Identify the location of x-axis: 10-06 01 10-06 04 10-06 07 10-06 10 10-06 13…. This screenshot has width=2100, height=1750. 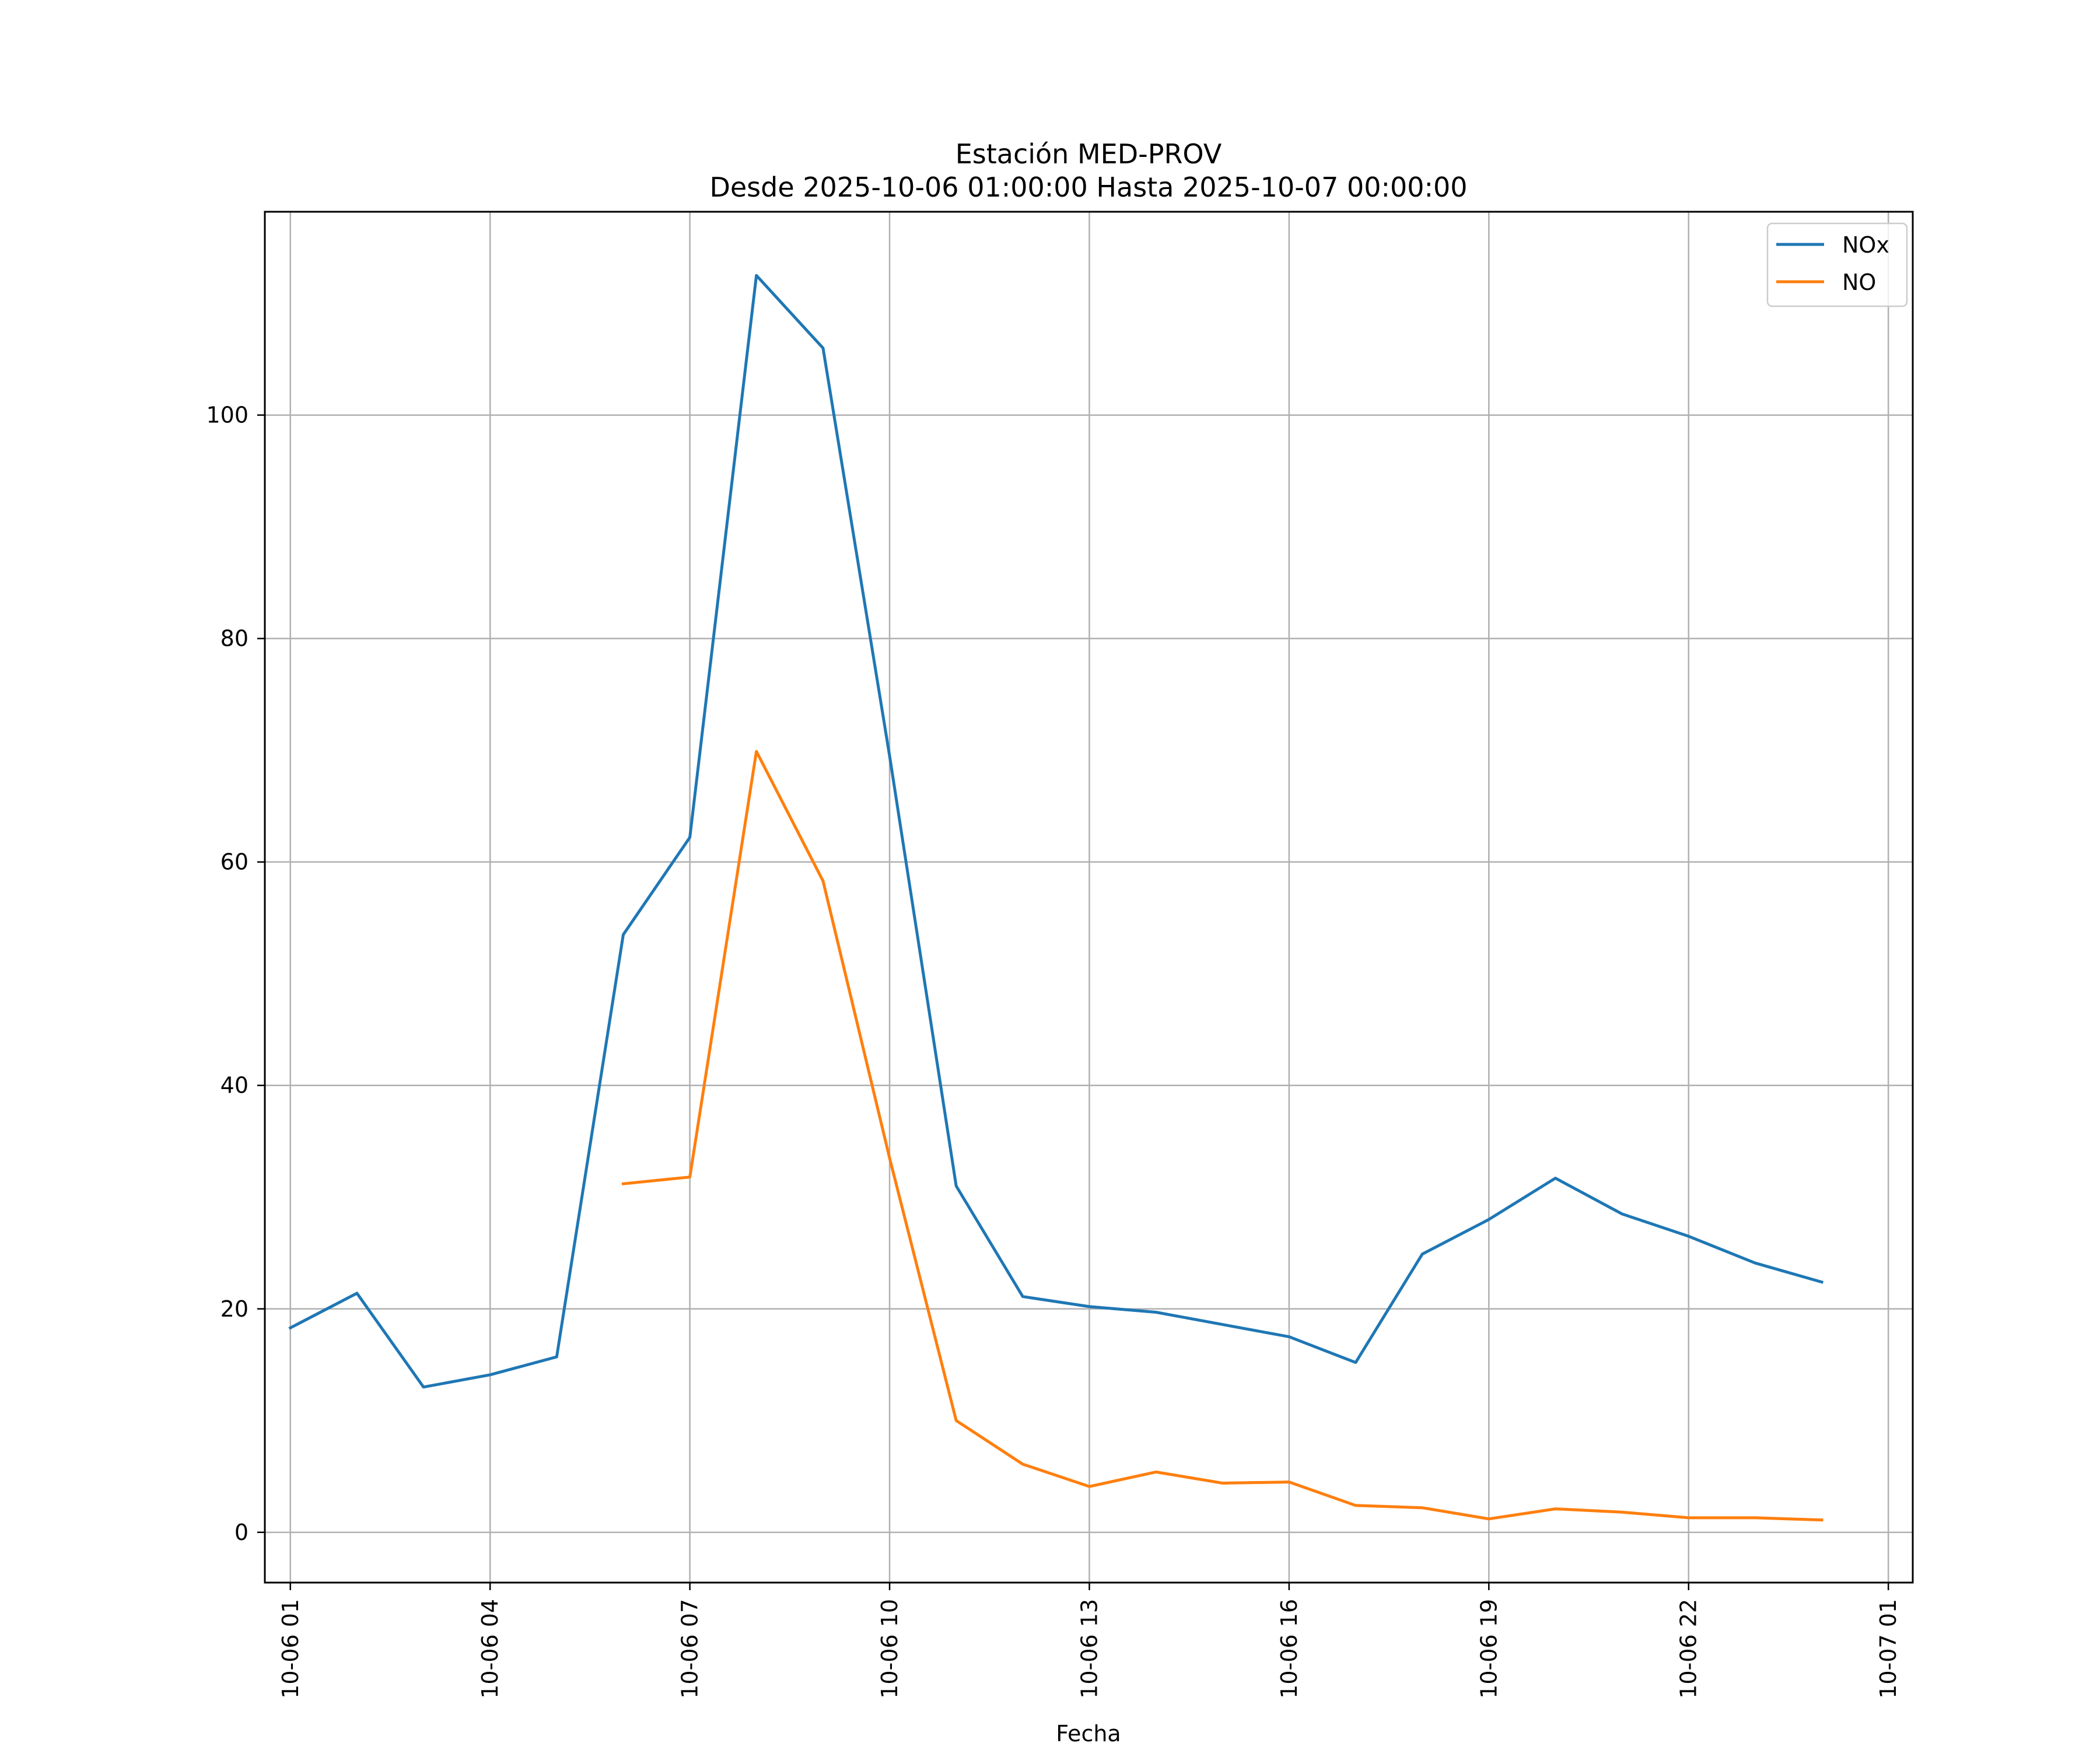
(1089, 1641).